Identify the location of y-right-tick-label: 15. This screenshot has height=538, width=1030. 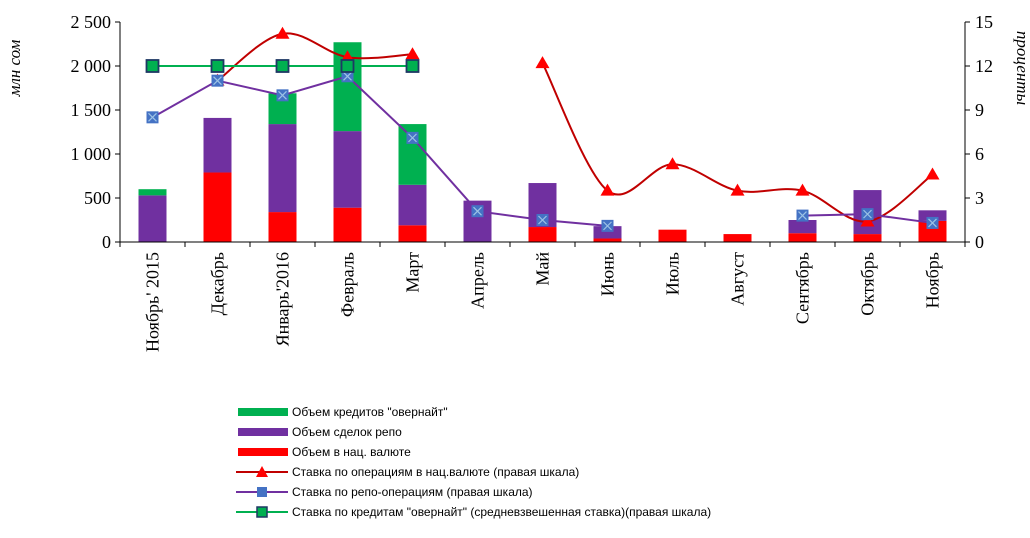
(984, 22).